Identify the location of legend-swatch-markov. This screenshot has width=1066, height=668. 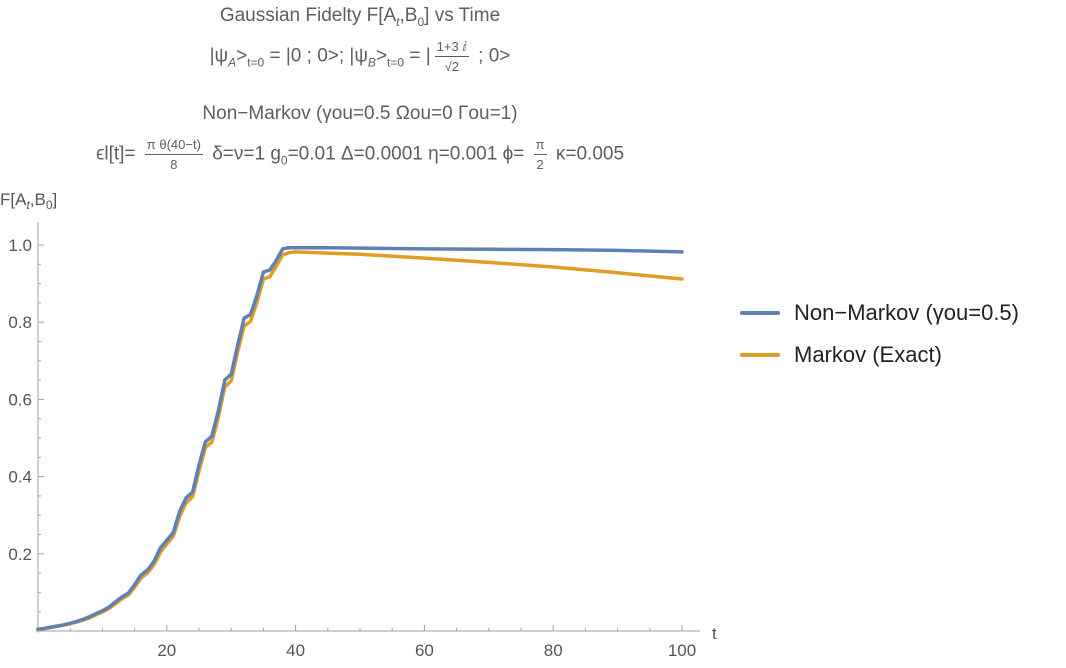
(760, 355).